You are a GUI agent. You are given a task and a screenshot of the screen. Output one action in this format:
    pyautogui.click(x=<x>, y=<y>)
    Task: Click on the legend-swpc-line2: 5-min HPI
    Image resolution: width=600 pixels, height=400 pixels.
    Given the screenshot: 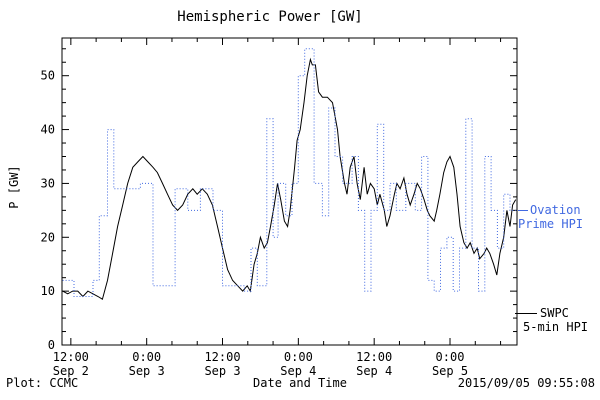 What is the action you would take?
    pyautogui.click(x=556, y=327)
    